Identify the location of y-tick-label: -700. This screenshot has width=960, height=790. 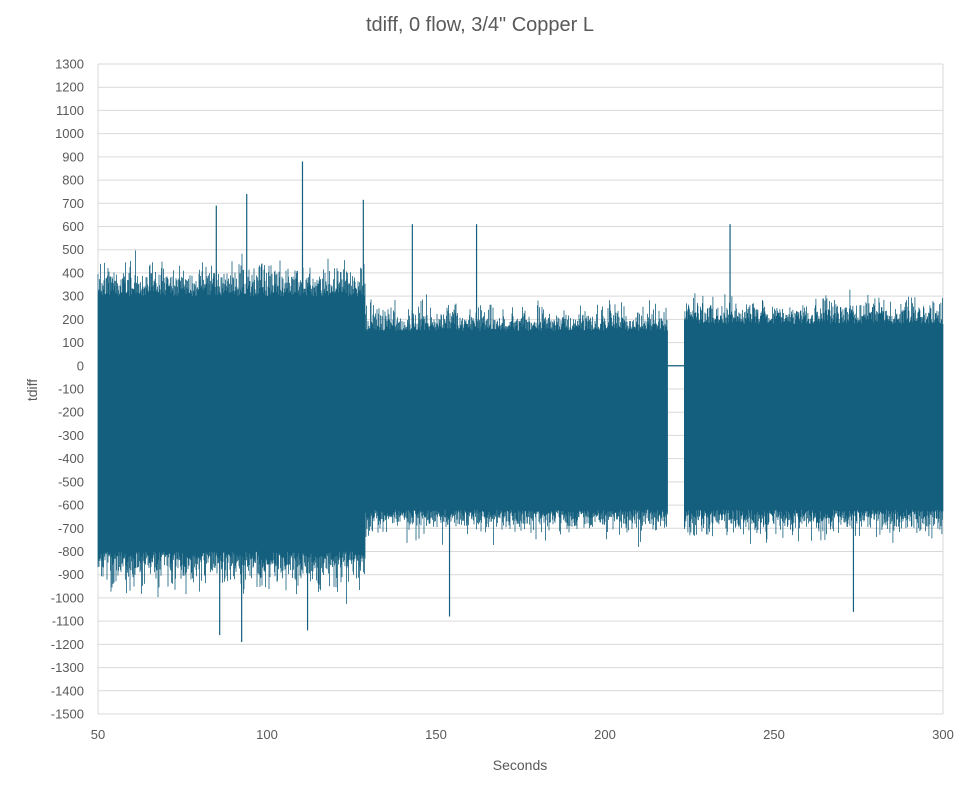
(71, 528).